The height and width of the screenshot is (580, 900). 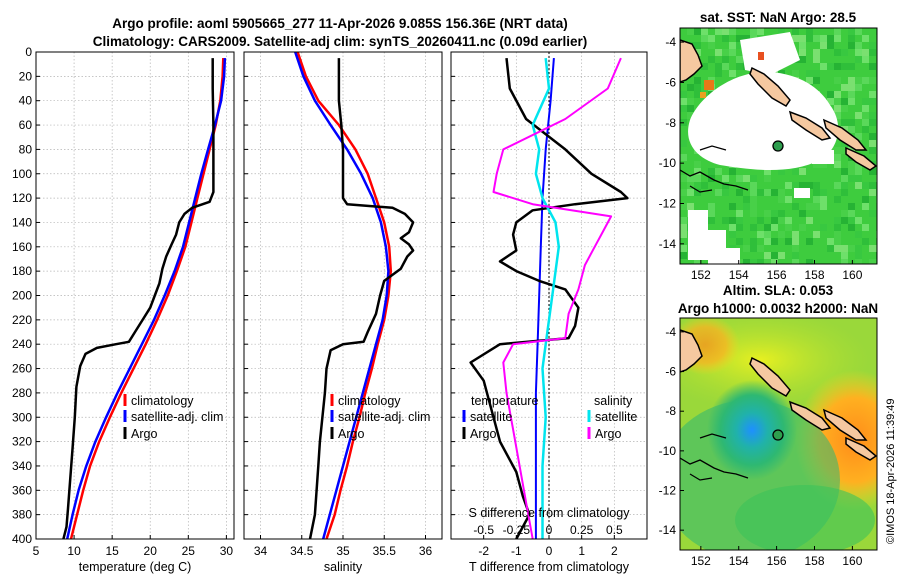 I want to click on difference-top-xlabel: S difference from climatology, so click(x=550, y=513).